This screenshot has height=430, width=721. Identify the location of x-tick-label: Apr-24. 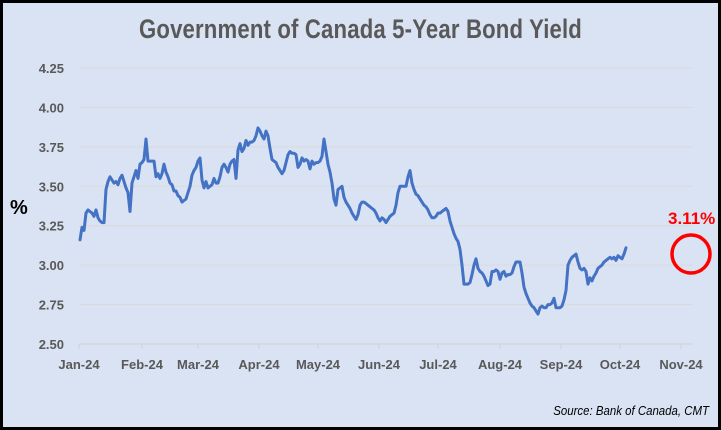
(259, 364).